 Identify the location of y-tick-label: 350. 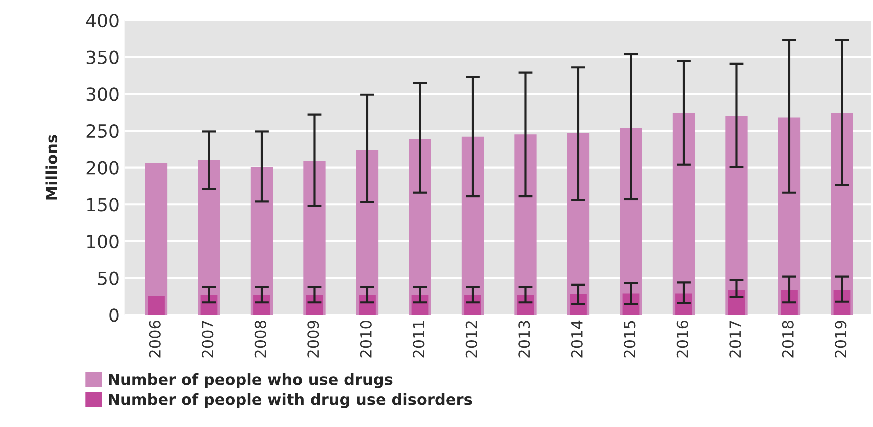
(102, 57).